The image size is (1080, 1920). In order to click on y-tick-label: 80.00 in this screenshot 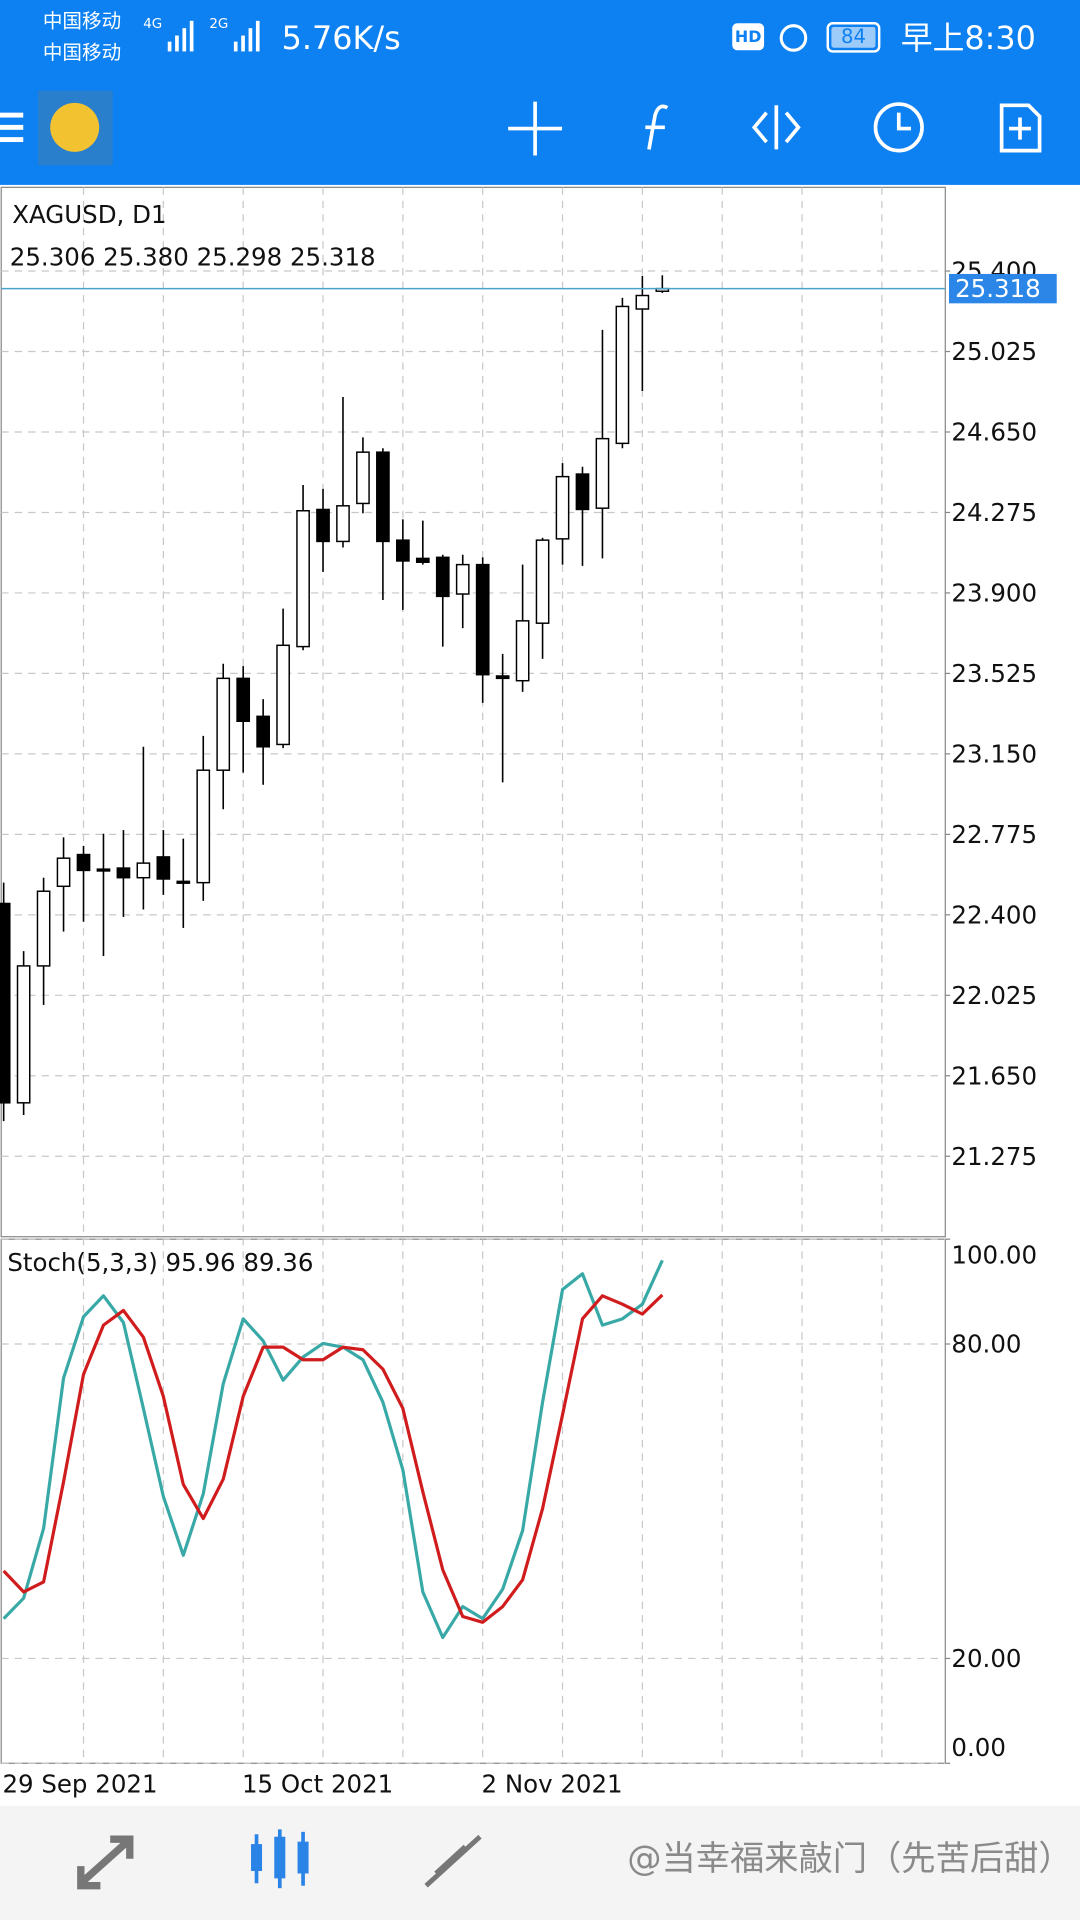, I will do `click(986, 1344)`.